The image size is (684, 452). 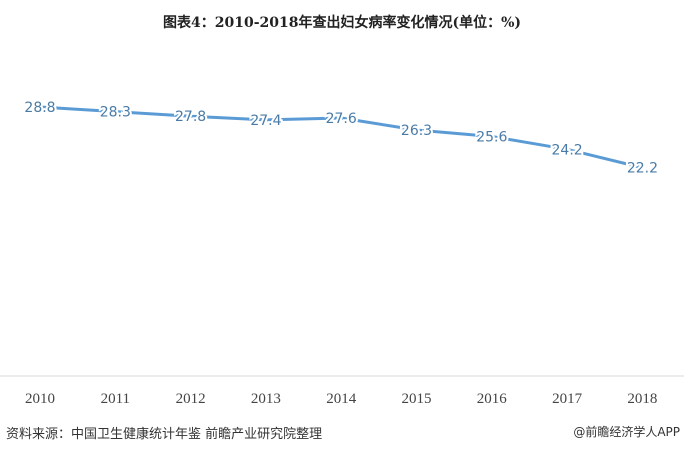 I want to click on chart-title: 图表4：2010-2018年查出妇女病率变化情况(单位：%), so click(x=342, y=23).